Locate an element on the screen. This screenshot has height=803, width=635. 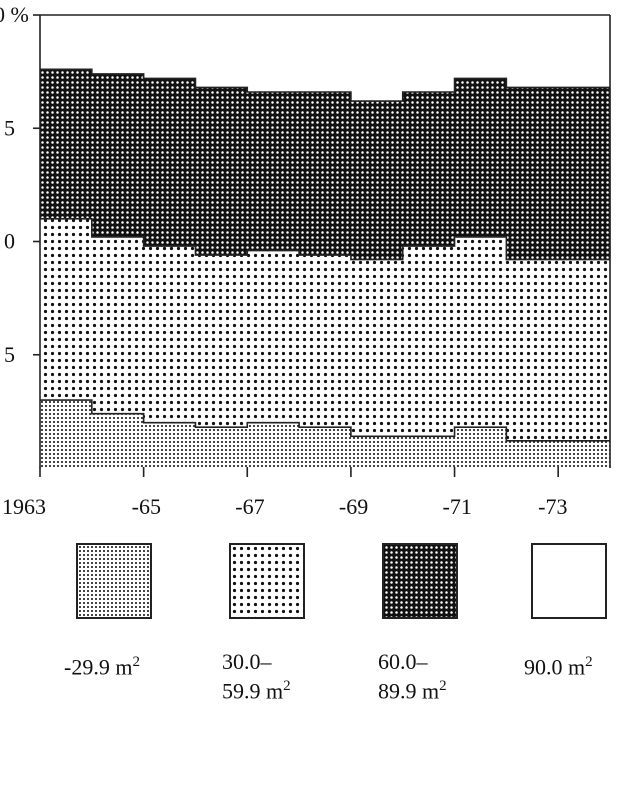
bar-segment-90-plus-1965 is located at coordinates (170, 47).